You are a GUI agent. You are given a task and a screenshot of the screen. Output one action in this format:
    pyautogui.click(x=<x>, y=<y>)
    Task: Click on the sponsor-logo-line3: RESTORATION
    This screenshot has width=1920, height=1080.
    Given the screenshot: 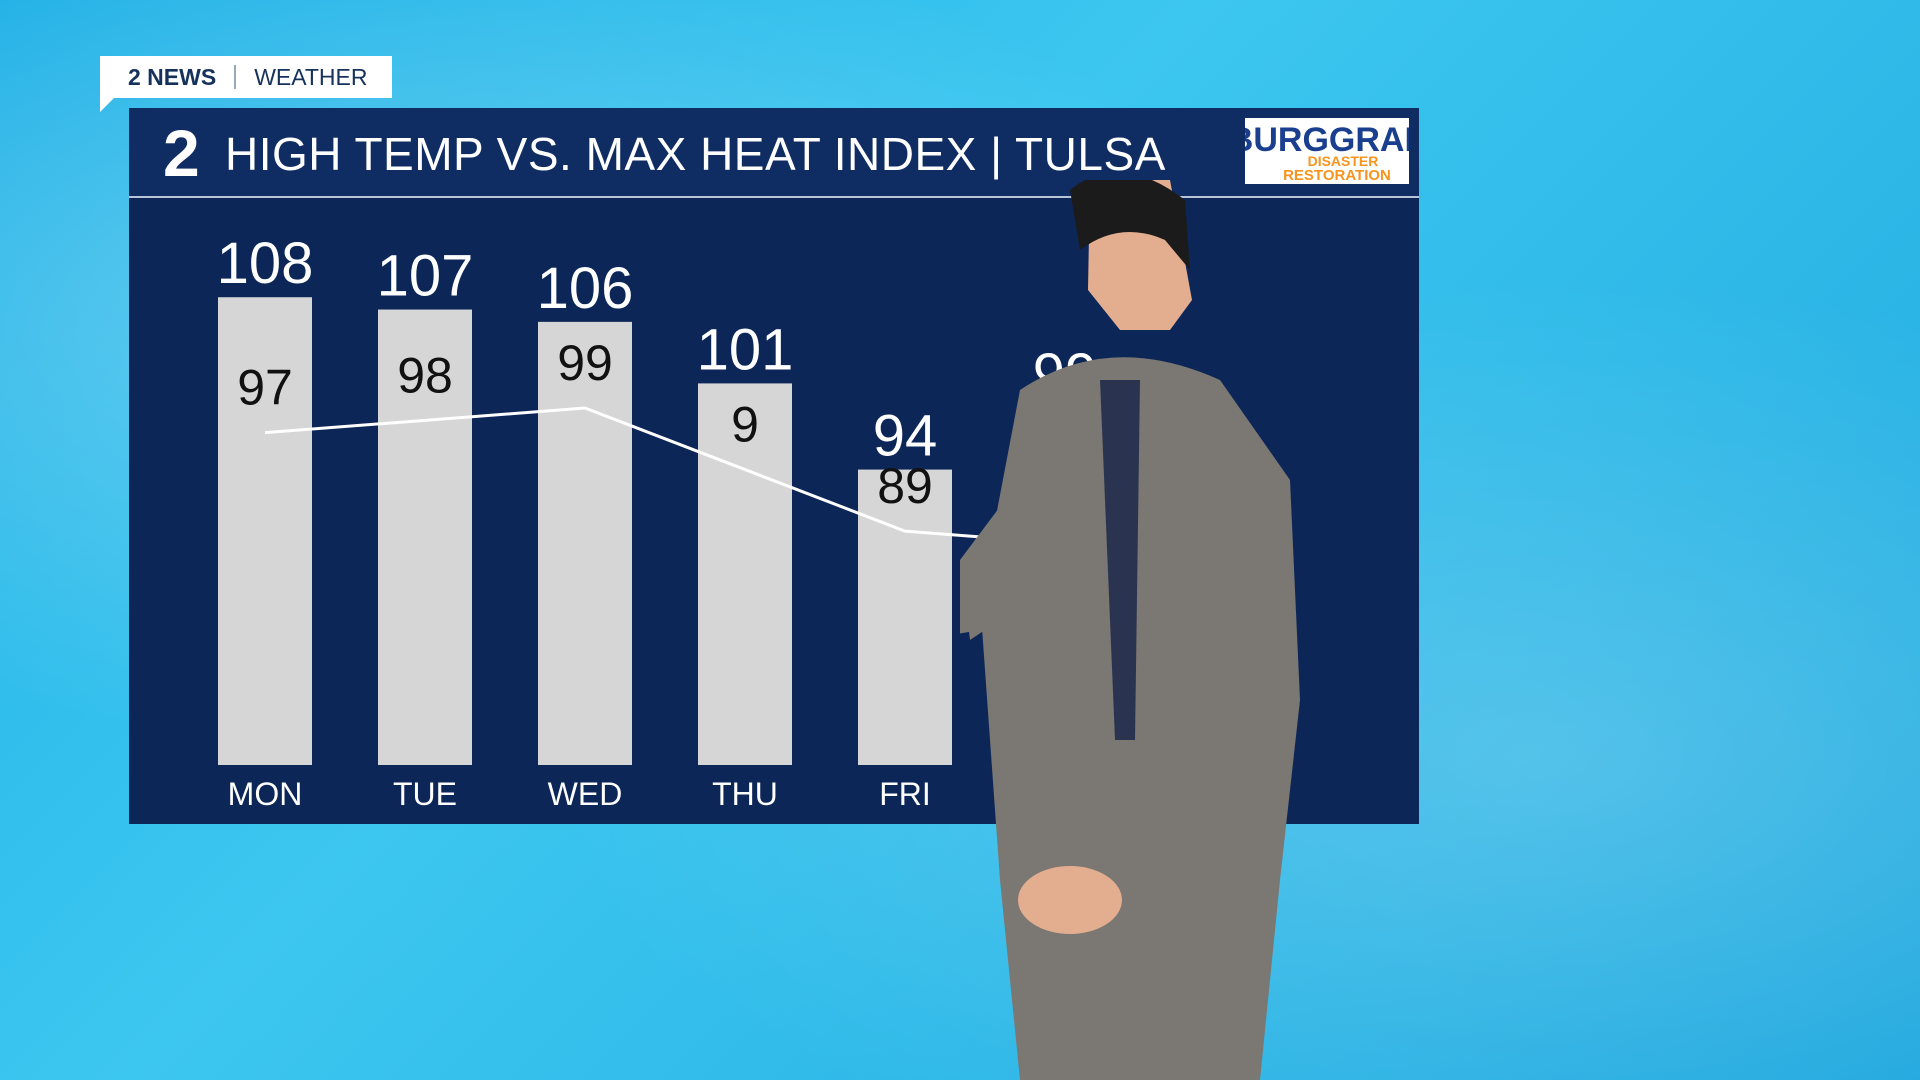 What is the action you would take?
    pyautogui.click(x=1337, y=175)
    